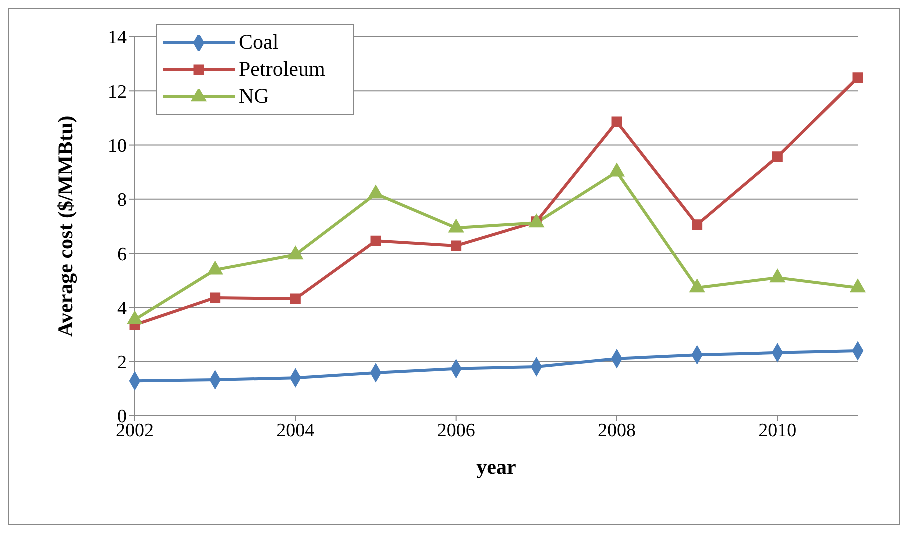  I want to click on y-tick-label: 12, so click(117, 92).